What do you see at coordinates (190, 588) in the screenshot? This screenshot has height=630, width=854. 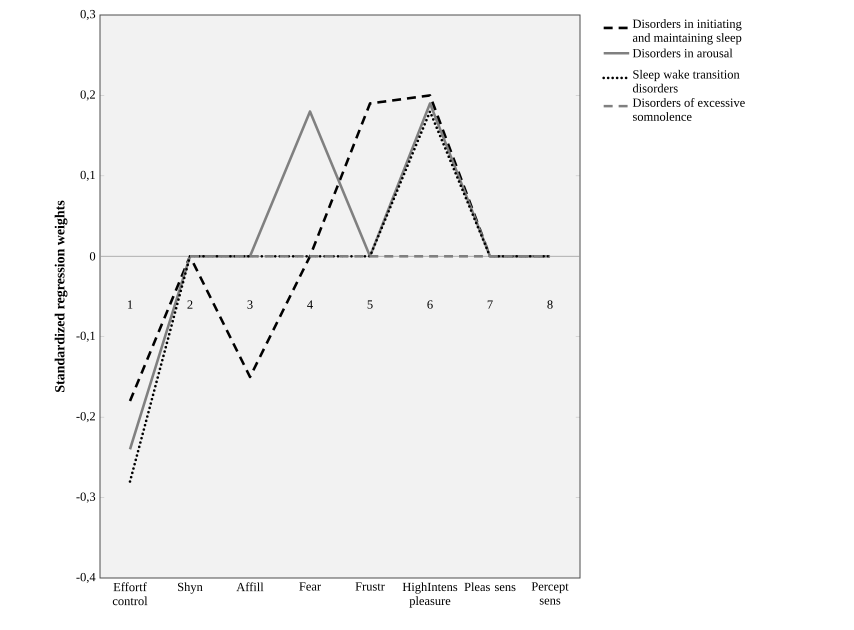 I see `x-tick-label: Shyn` at bounding box center [190, 588].